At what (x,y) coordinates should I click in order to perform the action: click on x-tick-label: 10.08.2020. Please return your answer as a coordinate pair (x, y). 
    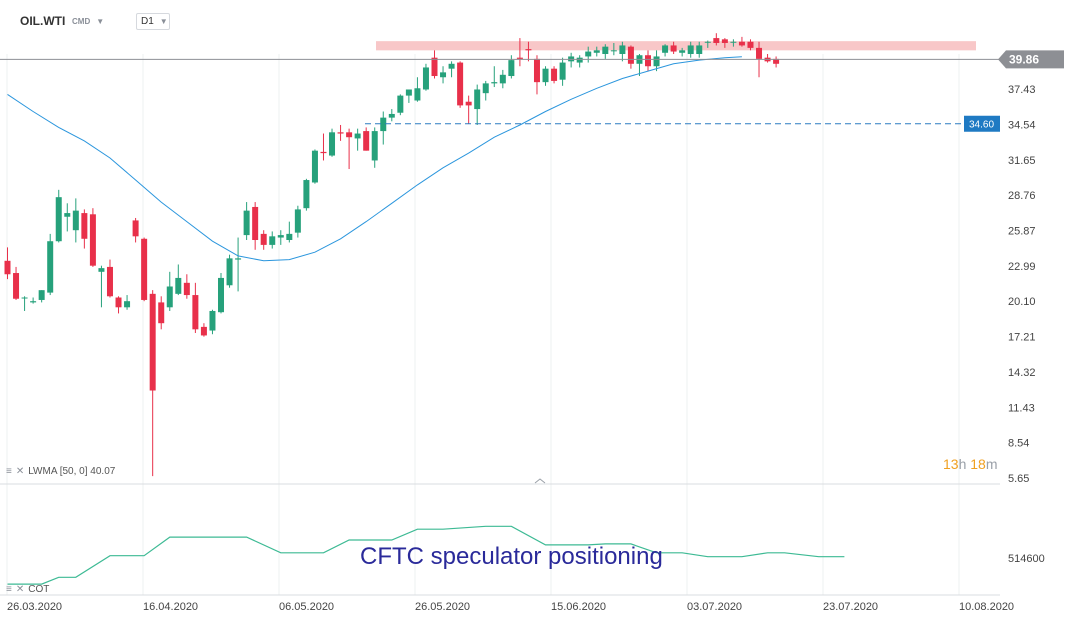
    Looking at the image, I should click on (986, 607).